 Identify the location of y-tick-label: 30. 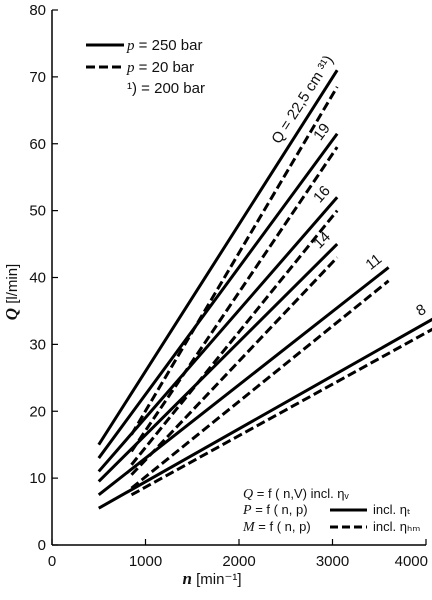
(37, 344).